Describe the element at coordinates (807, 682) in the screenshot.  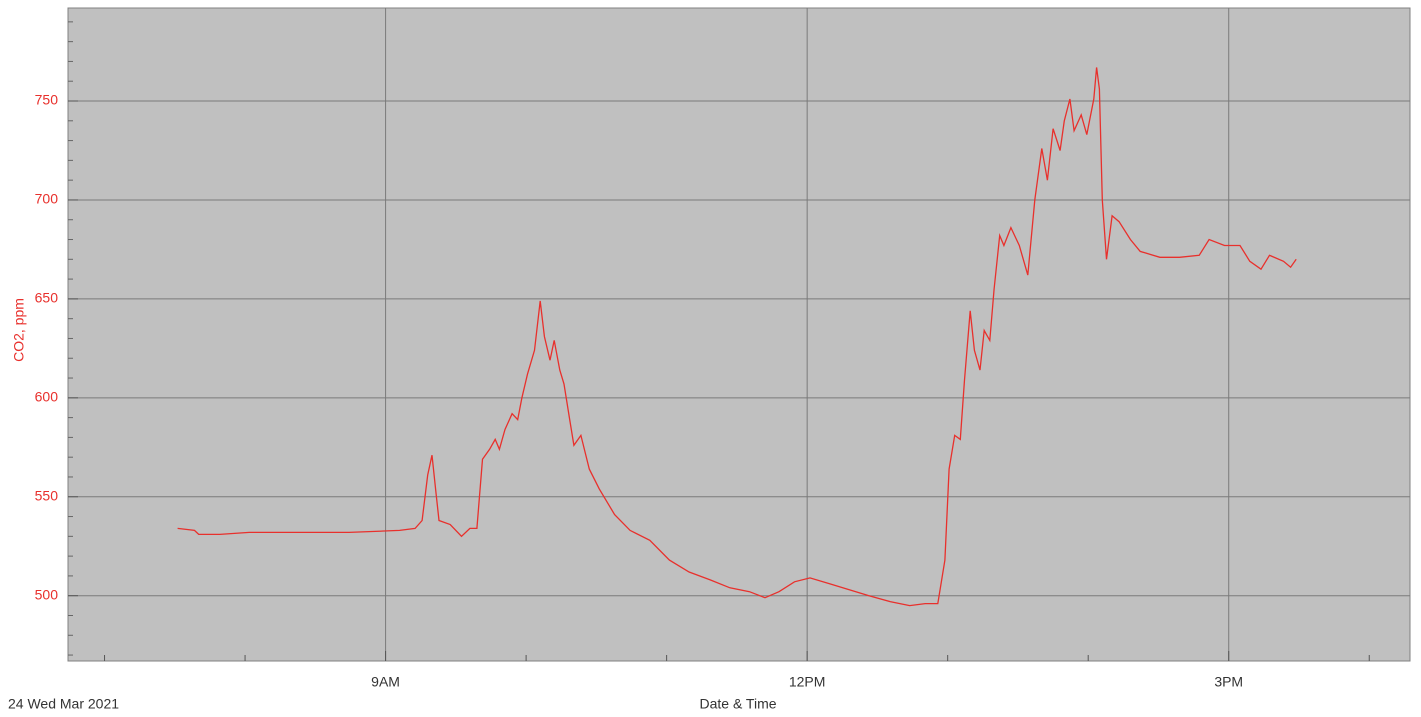
I see `x-tick-label: 12PM` at that location.